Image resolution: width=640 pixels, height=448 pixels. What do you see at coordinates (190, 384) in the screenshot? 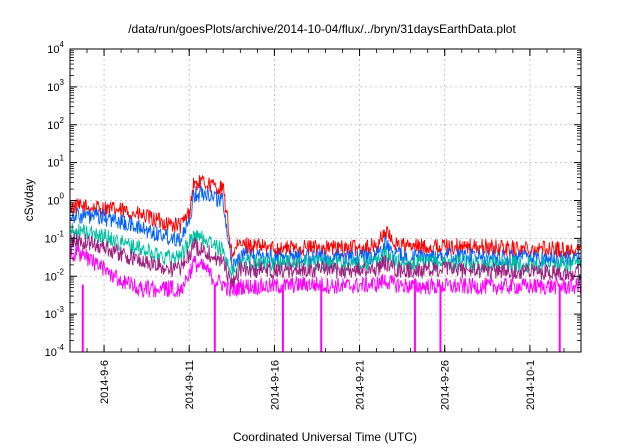
I see `x-tick-label: 2014-9-11` at bounding box center [190, 384].